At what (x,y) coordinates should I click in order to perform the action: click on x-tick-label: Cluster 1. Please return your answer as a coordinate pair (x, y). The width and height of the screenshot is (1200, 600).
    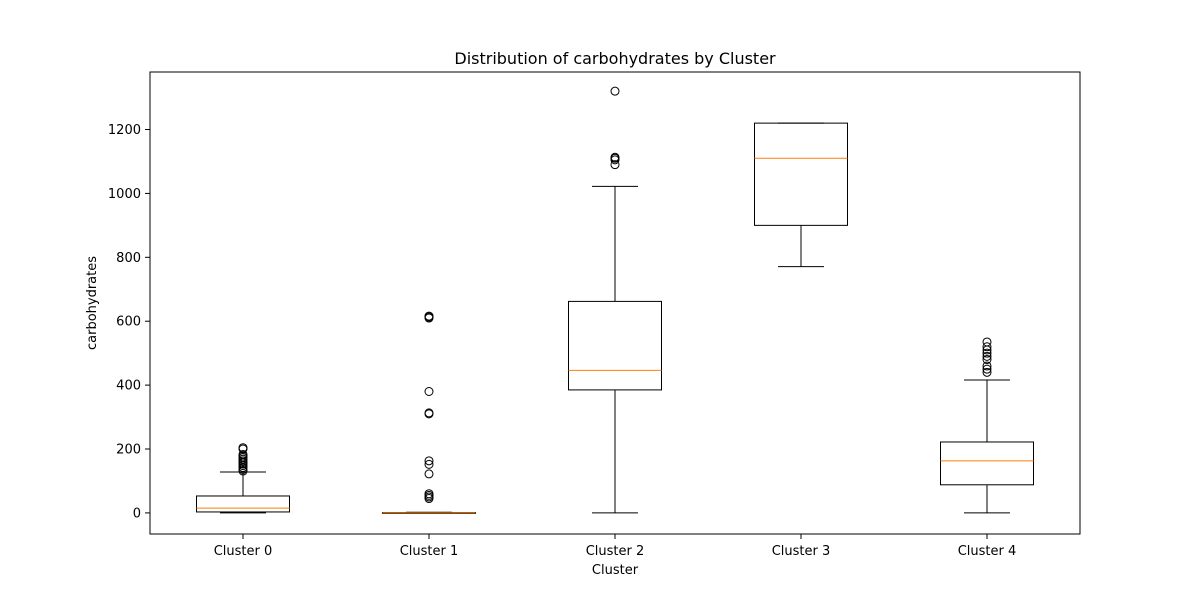
    Looking at the image, I should click on (429, 551).